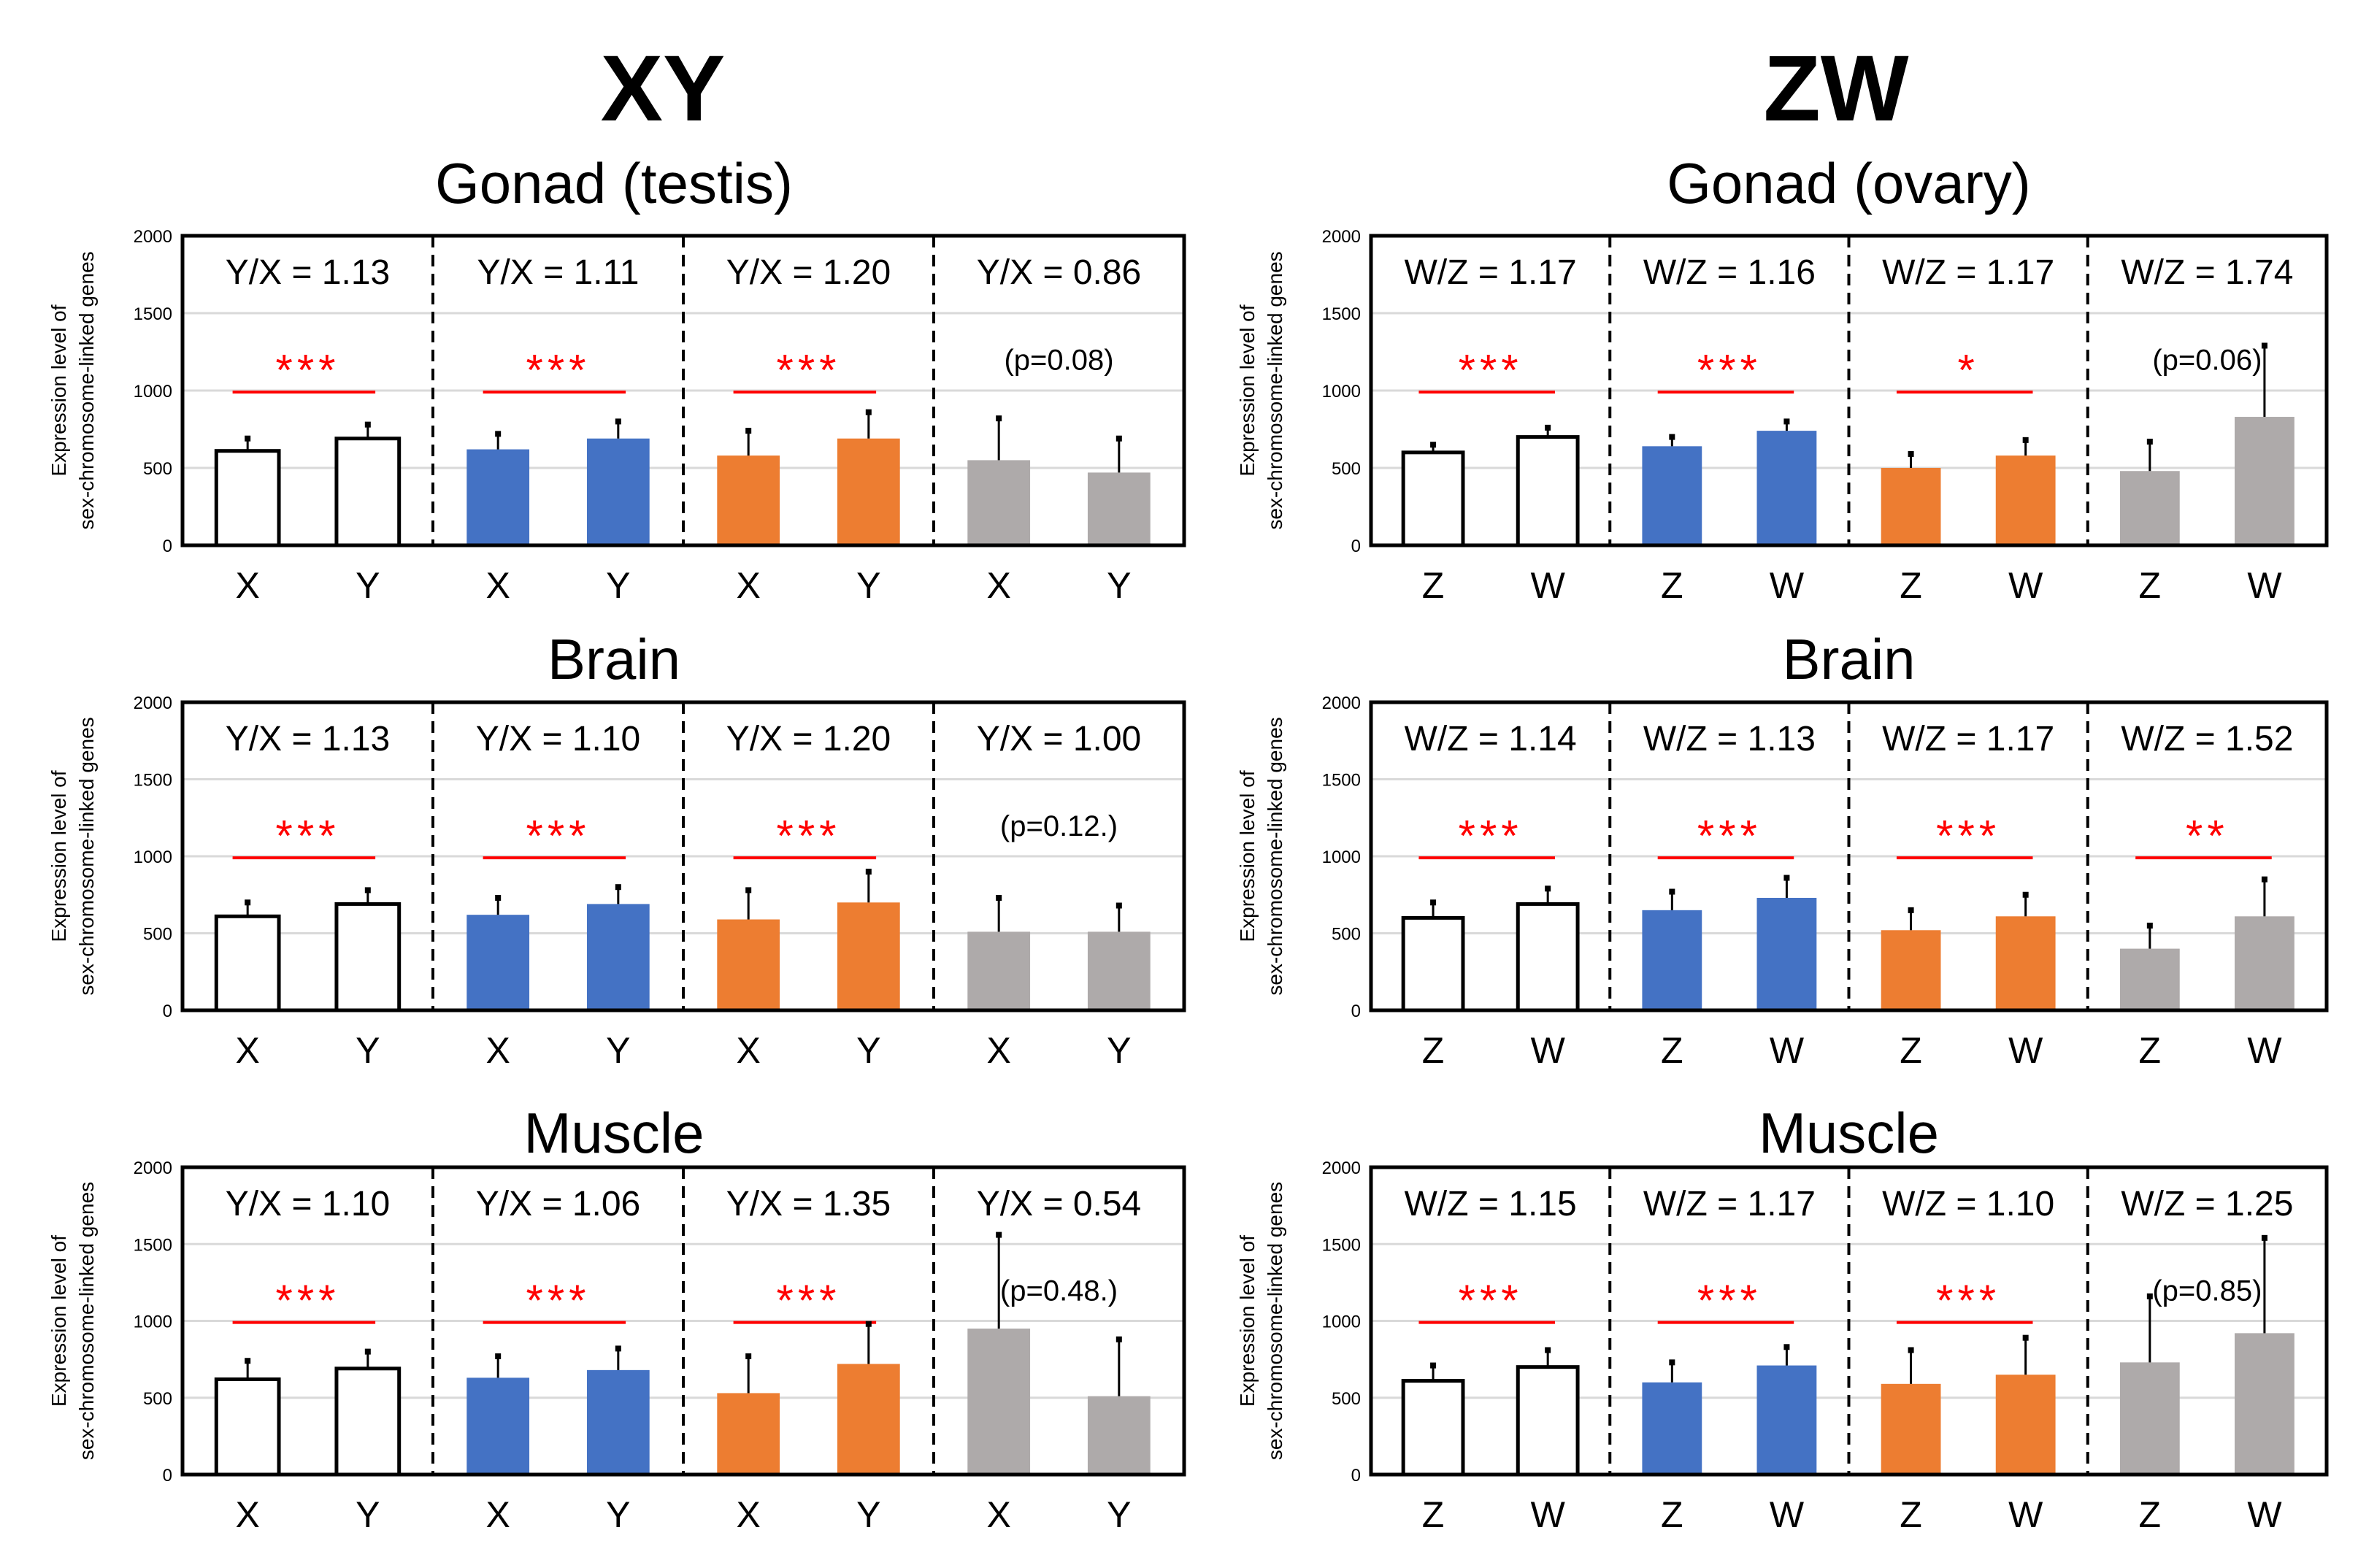  I want to click on ratio-label: W/Z = 1.16, so click(1729, 272).